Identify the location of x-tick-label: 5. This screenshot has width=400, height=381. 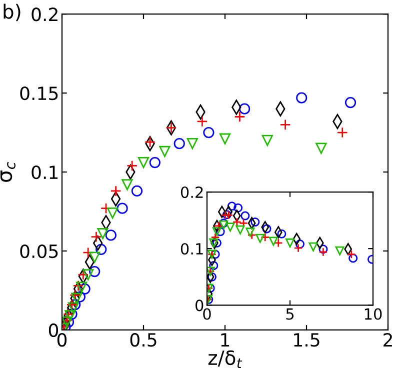
(290, 314).